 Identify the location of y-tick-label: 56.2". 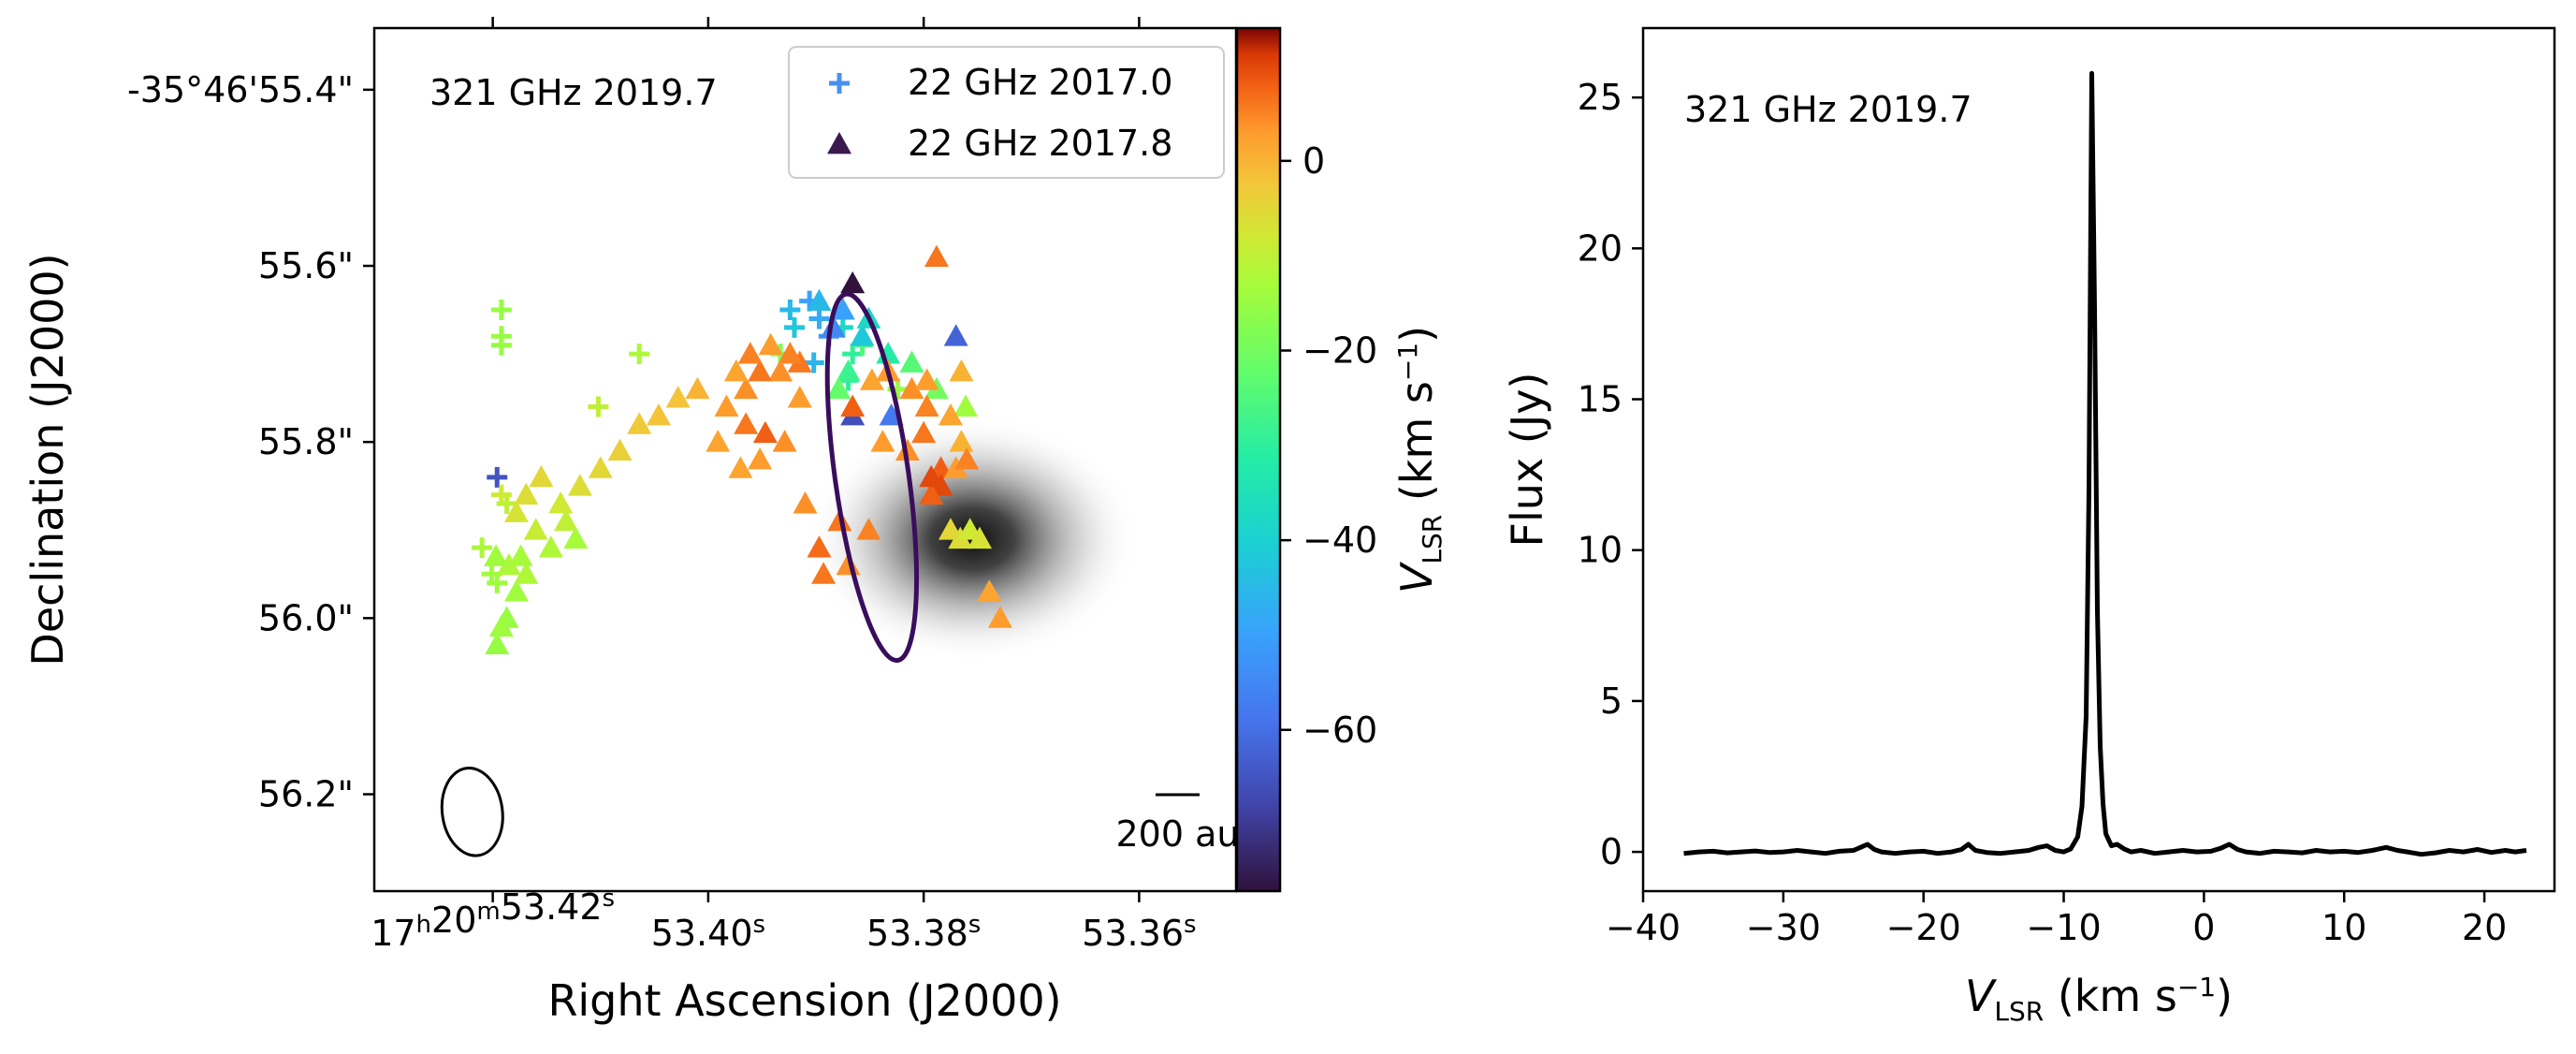
(306, 794).